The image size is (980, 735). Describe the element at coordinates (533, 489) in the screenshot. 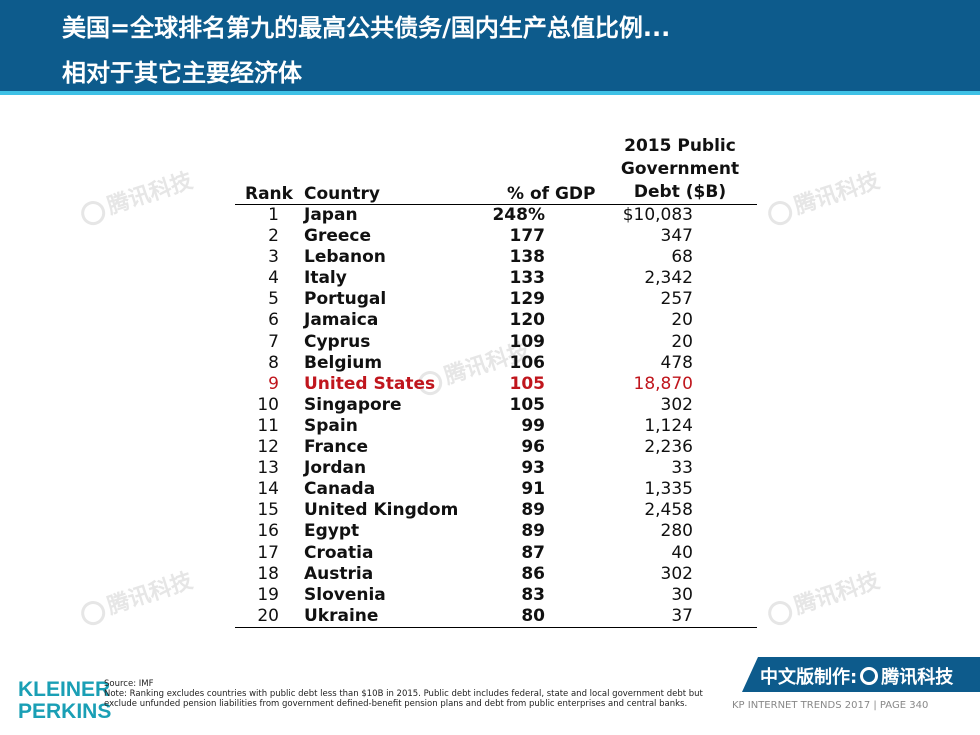

I see `cell-gdp: 91` at that location.